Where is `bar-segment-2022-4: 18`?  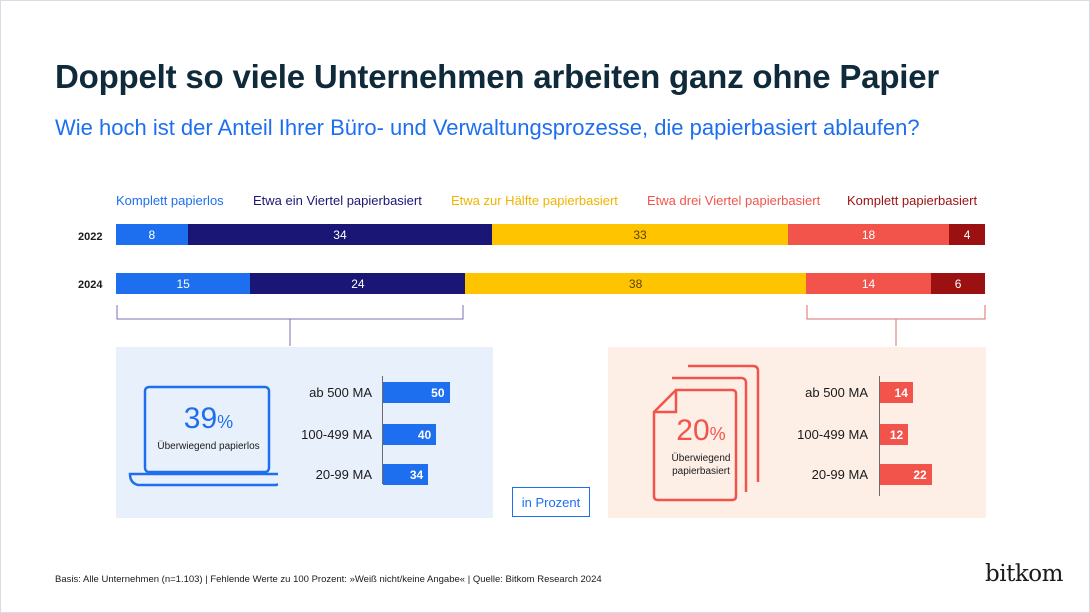
bar-segment-2022-4: 18 is located at coordinates (868, 234).